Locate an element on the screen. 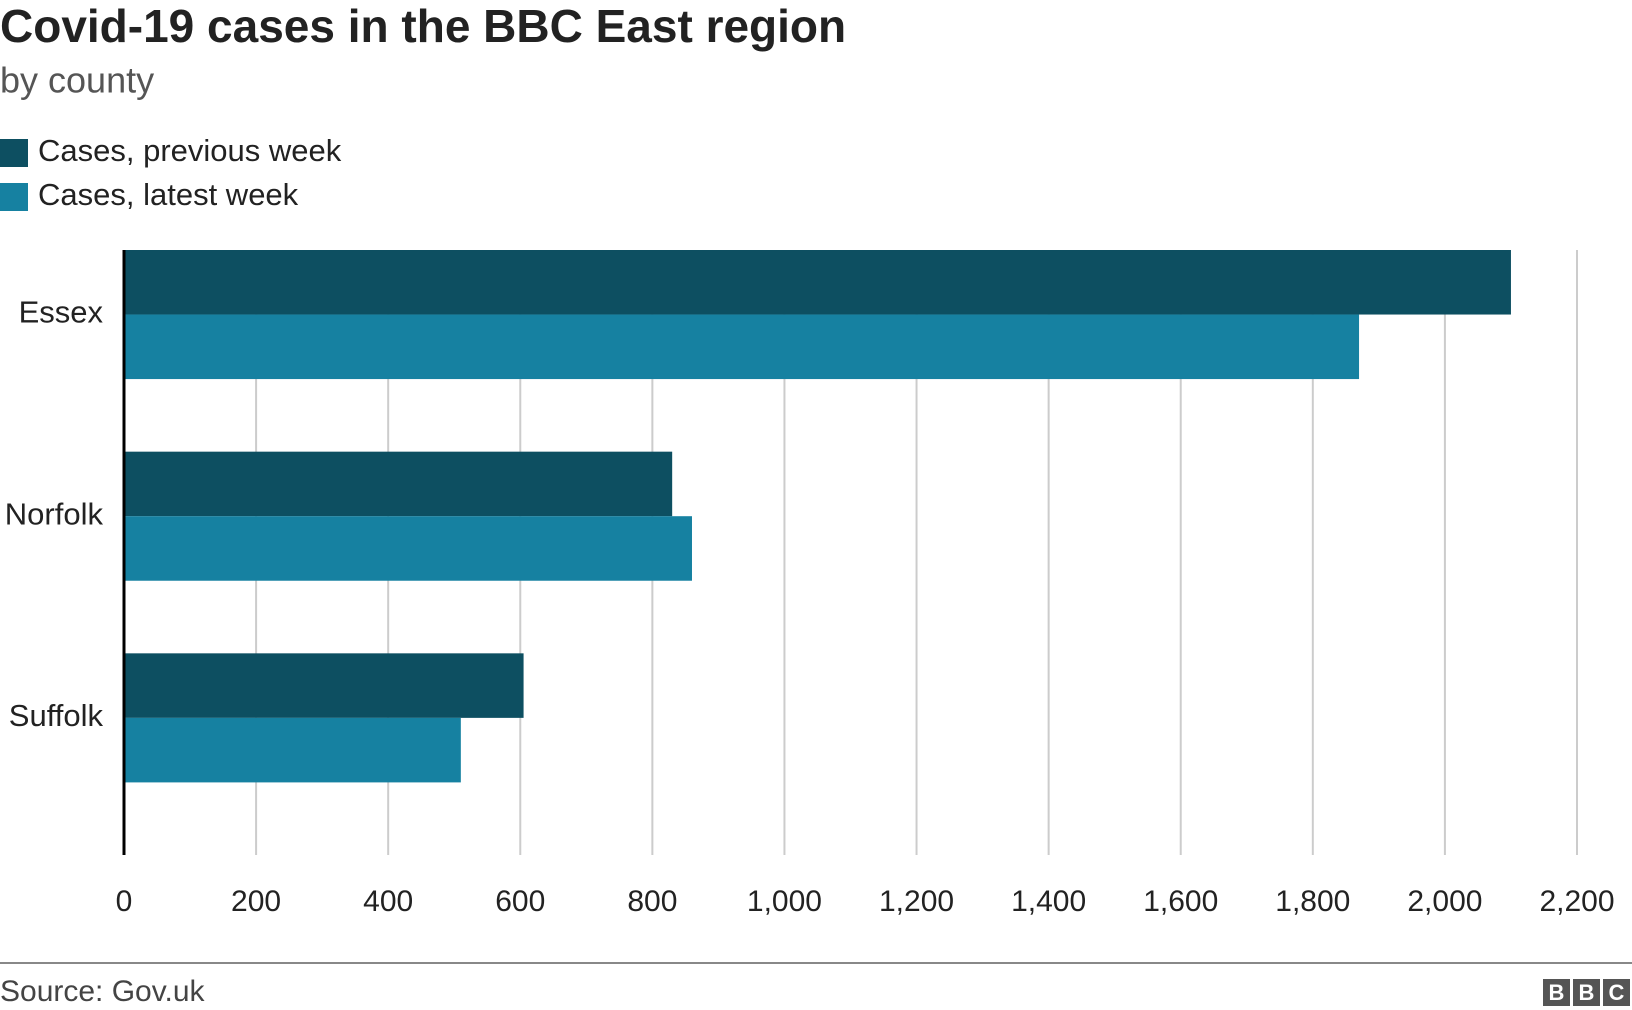 This screenshot has width=1632, height=1010. chart-title: Covid-19 cases in the BBC East region is located at coordinates (423, 26).